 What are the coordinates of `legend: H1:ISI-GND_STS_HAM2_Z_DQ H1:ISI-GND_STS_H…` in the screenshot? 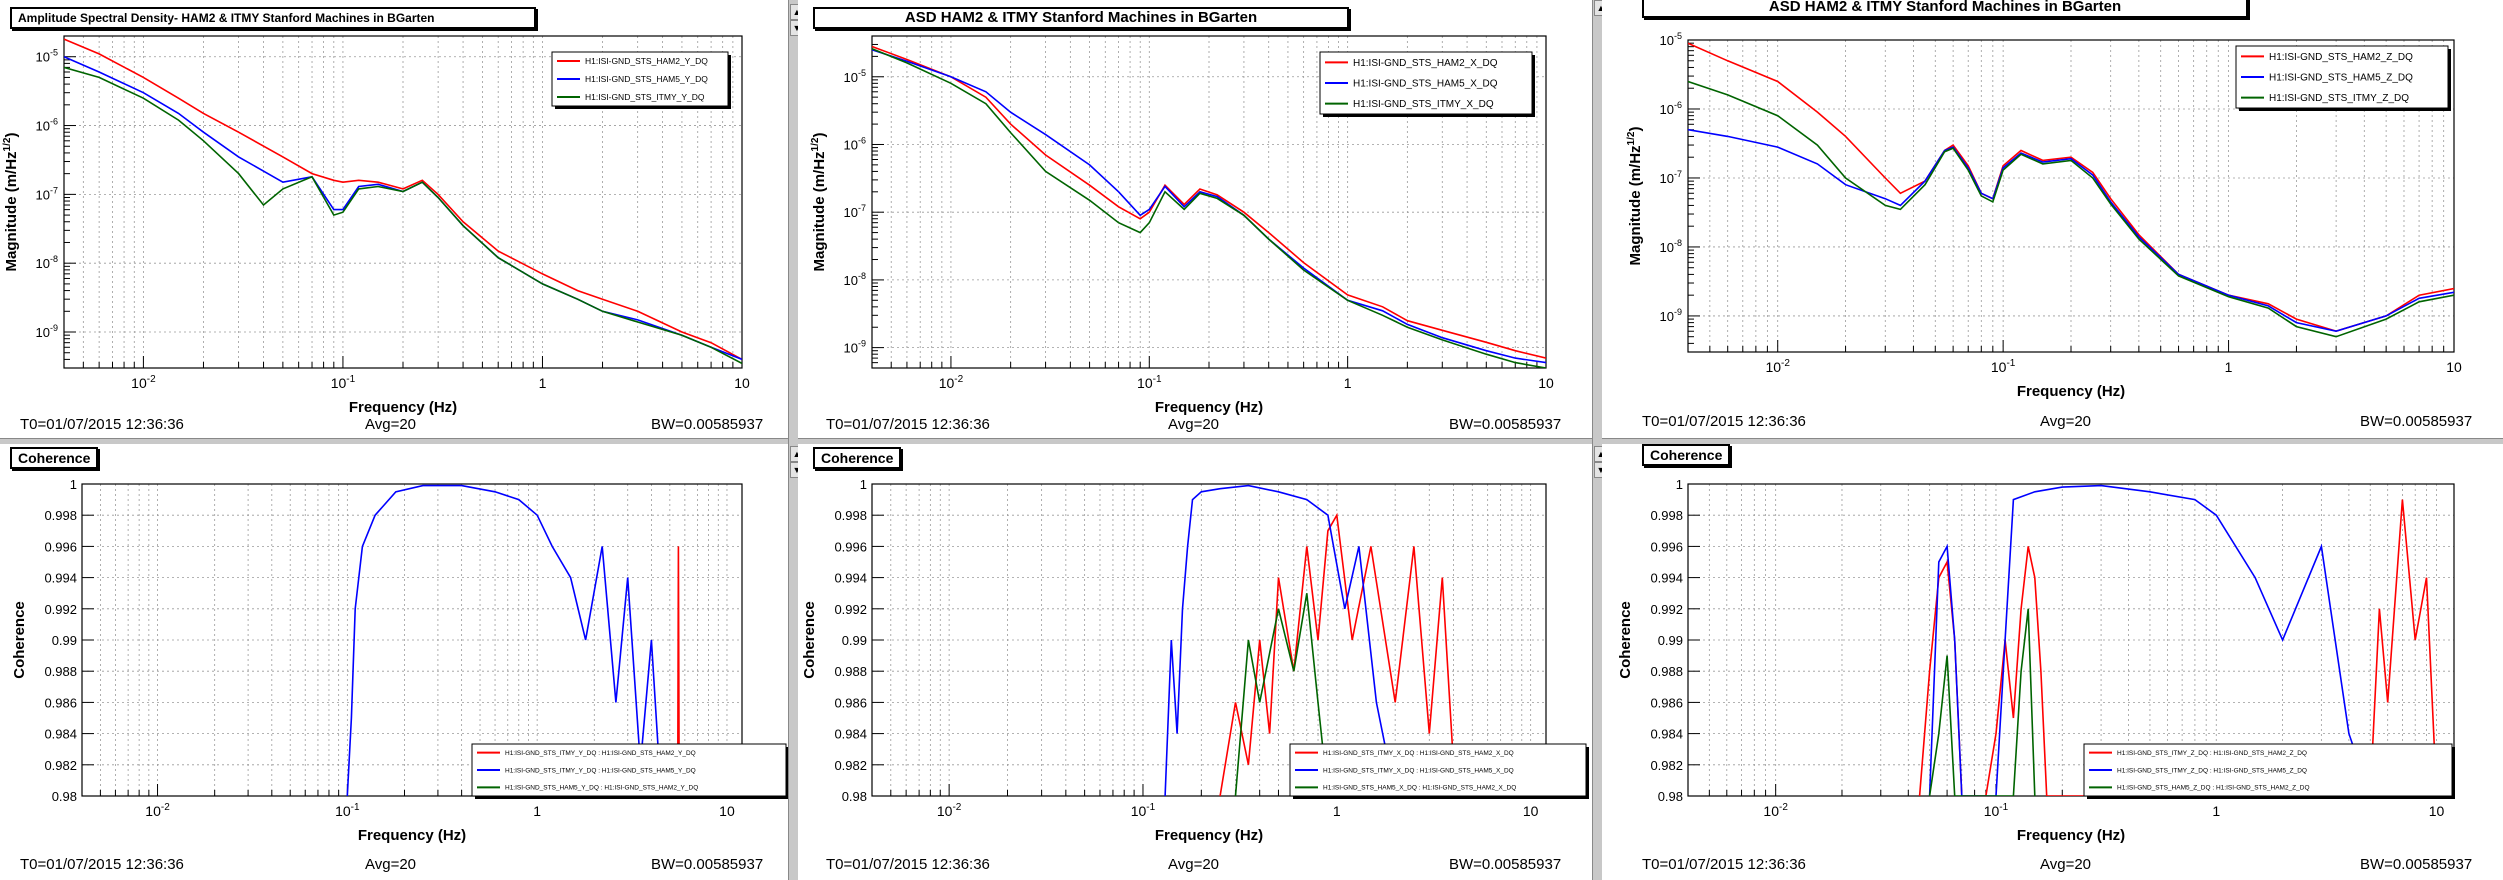 It's located at (2343, 78).